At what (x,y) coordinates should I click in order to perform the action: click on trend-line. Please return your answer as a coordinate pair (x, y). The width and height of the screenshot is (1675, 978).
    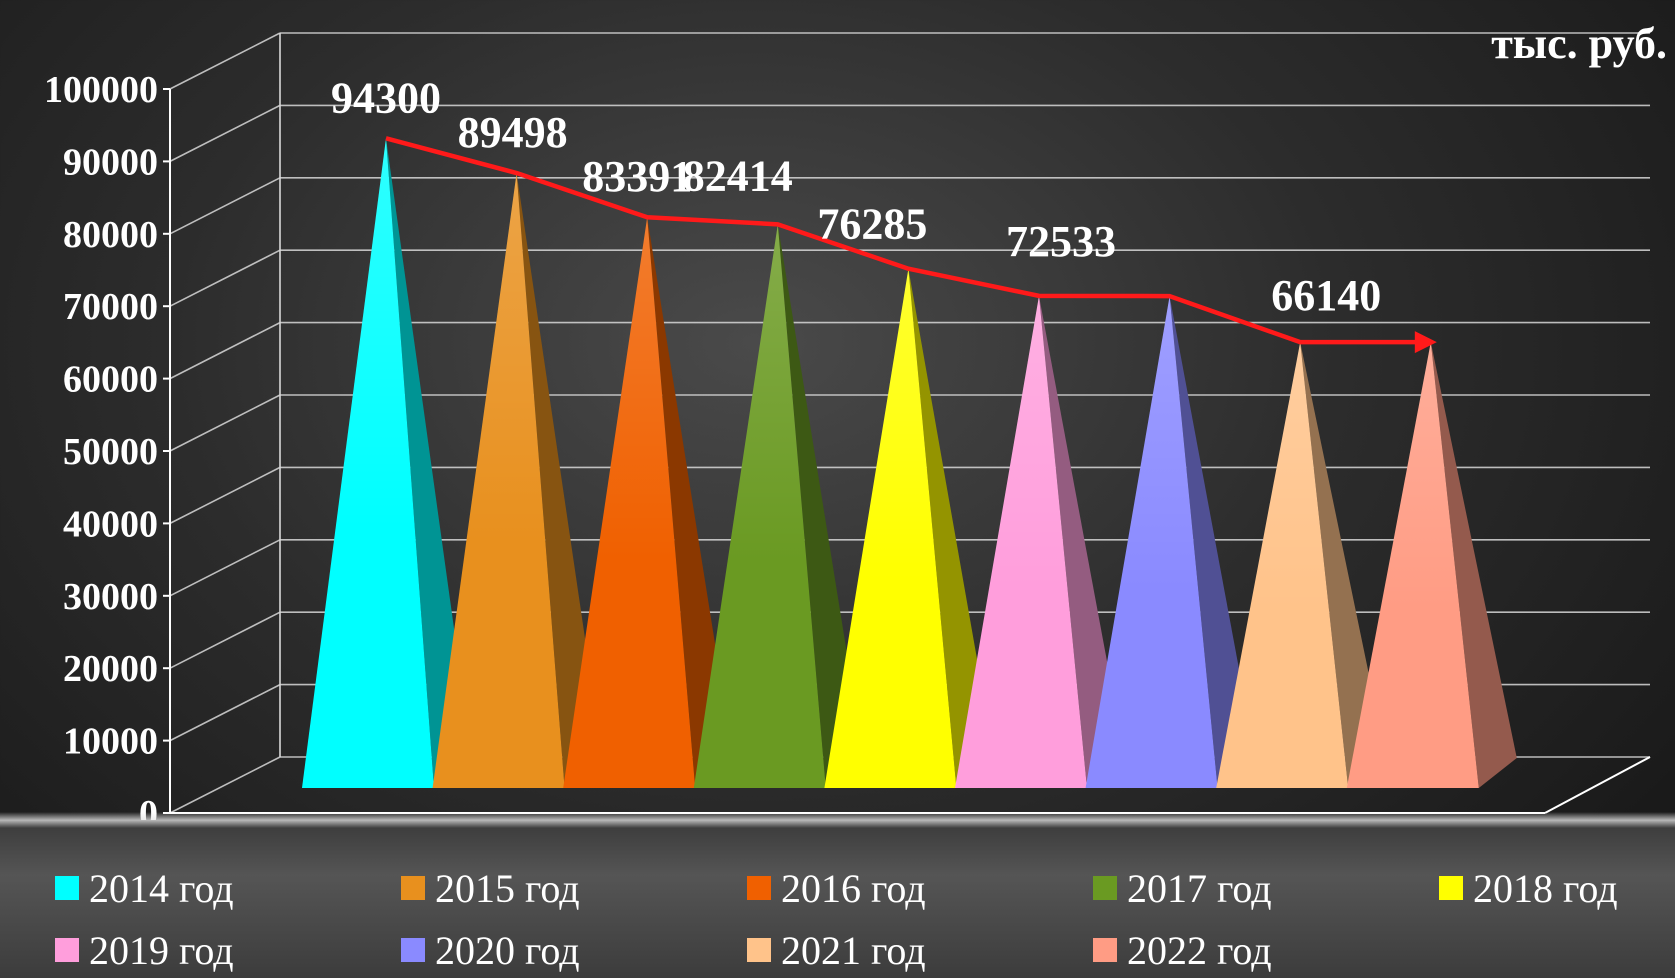
    Looking at the image, I should click on (908, 240).